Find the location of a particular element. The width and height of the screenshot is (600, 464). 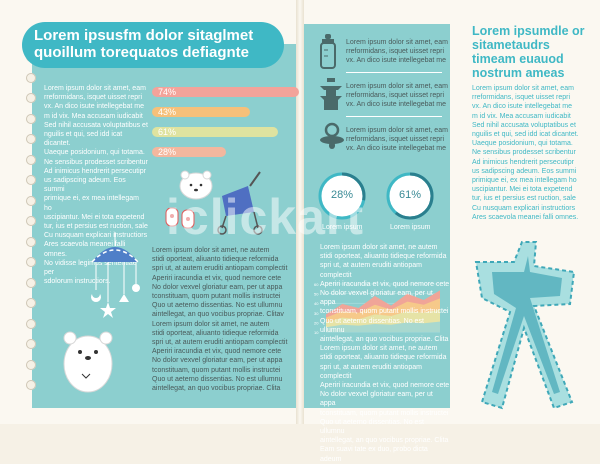

donut-value-label: 28% is located at coordinates (342, 195).